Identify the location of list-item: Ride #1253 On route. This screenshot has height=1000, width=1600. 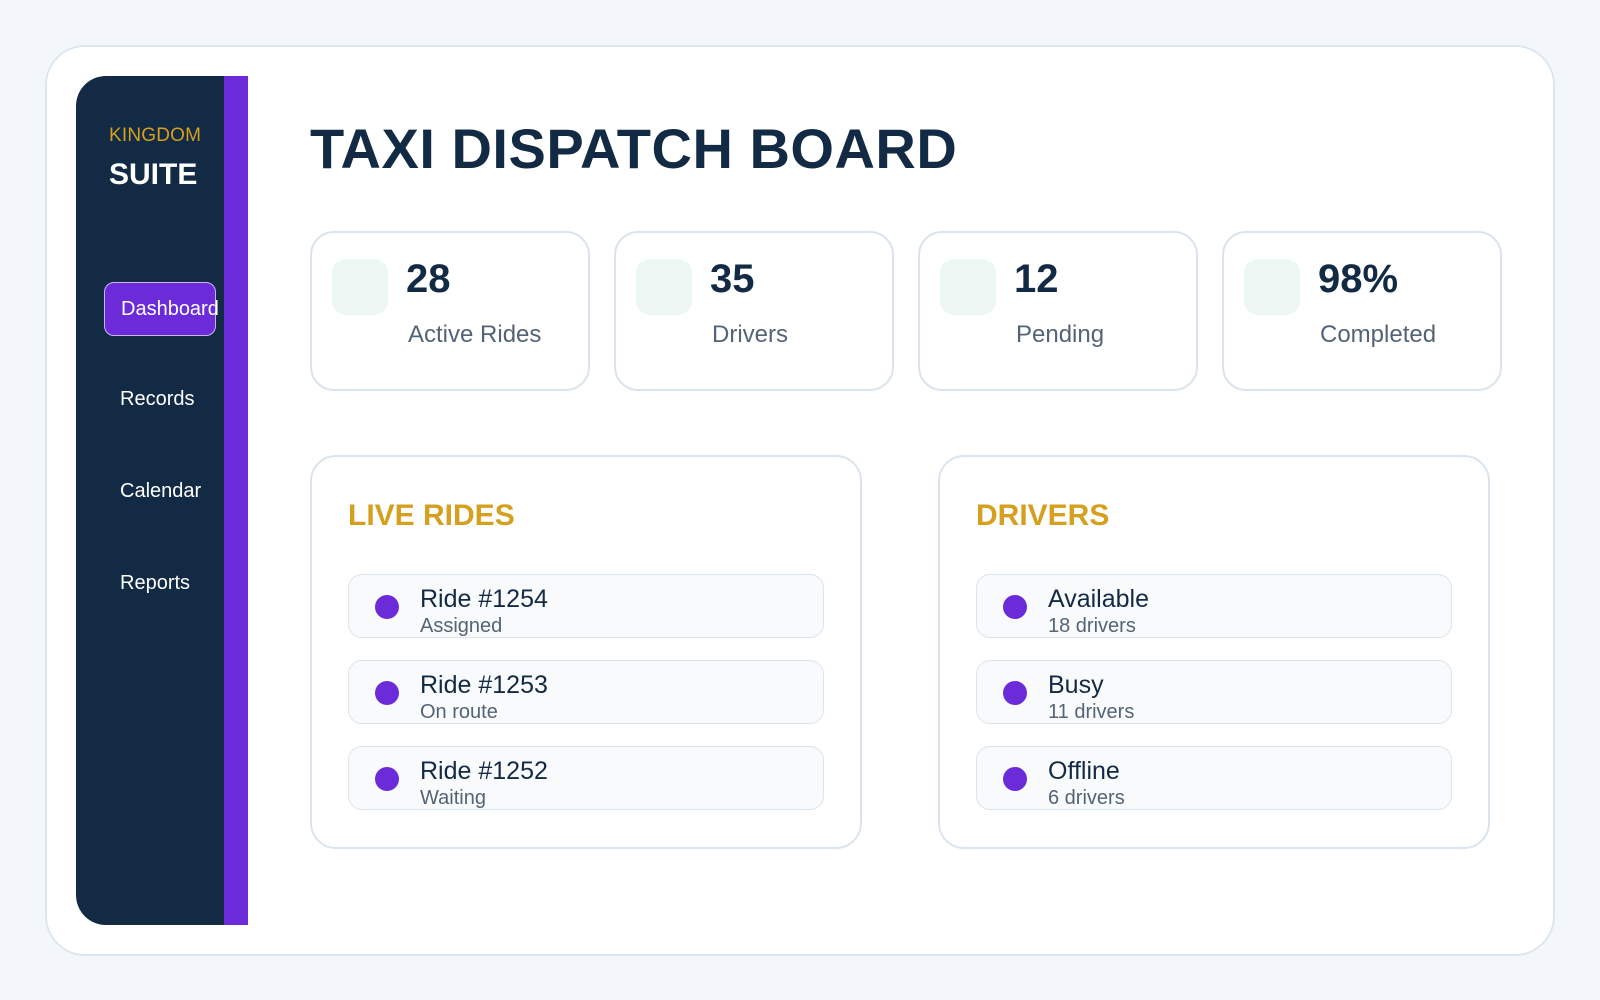
(586, 692).